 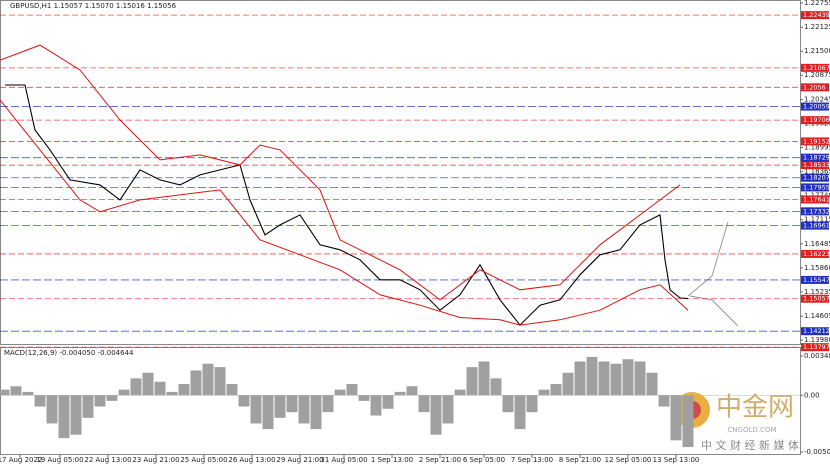 I want to click on watermark-site: CNGOLD.COM, so click(x=751, y=430).